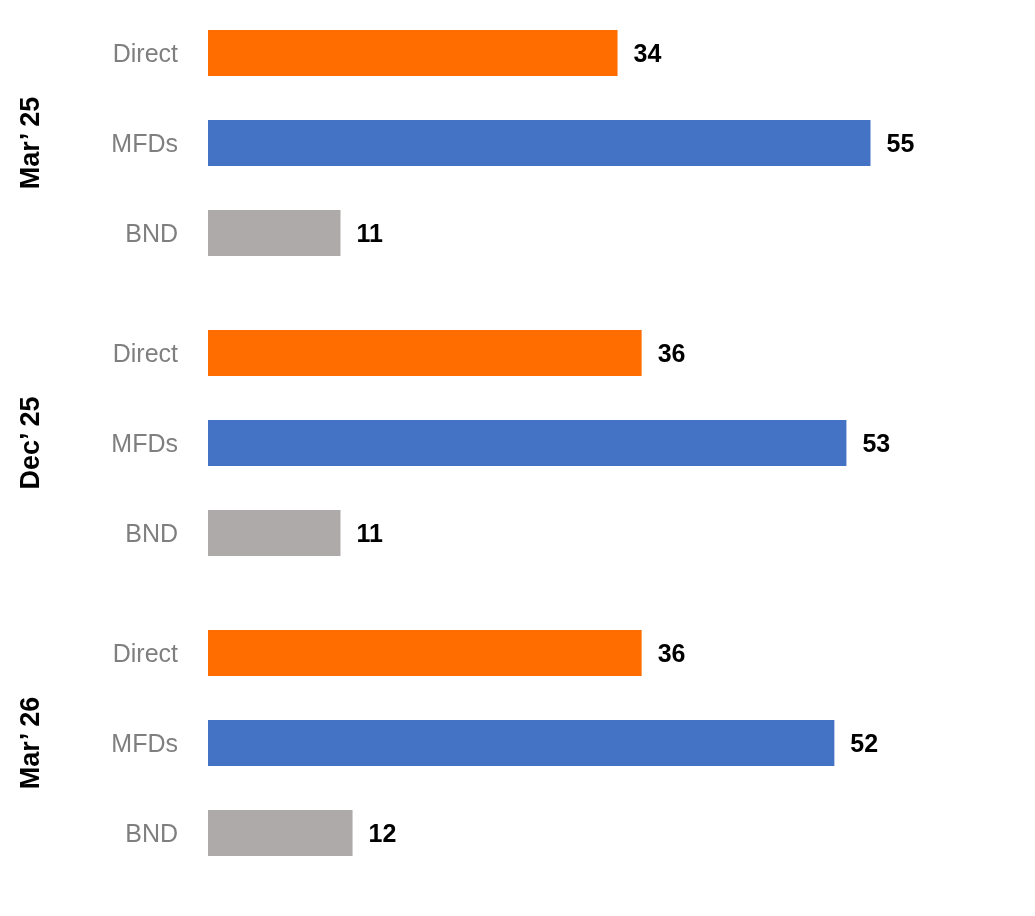 The width and height of the screenshot is (1035, 916). What do you see at coordinates (29, 443) in the screenshot?
I see `y-axis-title: Dec’ 25` at bounding box center [29, 443].